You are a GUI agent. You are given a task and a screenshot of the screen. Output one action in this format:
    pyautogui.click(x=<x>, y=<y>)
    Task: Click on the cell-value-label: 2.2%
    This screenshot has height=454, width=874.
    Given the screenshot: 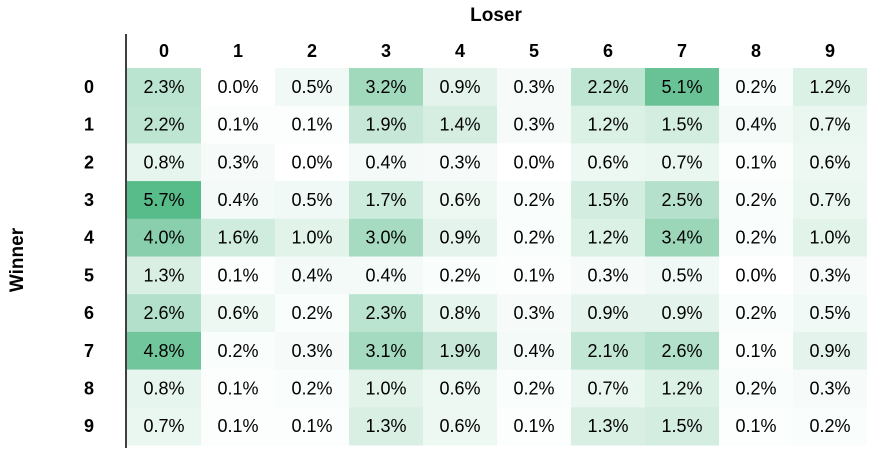 What is the action you would take?
    pyautogui.click(x=163, y=125)
    